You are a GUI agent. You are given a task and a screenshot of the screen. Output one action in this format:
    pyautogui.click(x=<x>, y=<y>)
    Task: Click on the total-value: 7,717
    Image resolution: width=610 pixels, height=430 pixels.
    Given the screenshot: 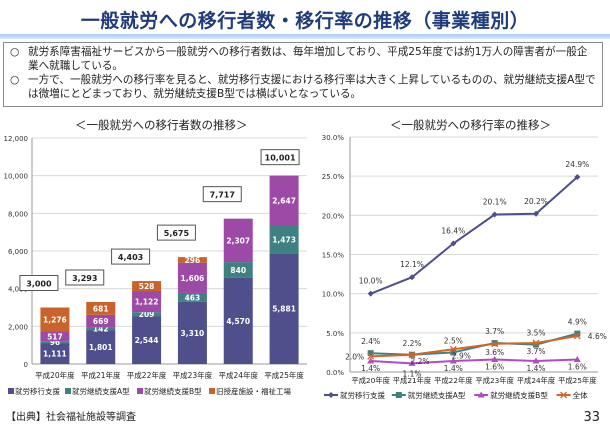 What is the action you would take?
    pyautogui.click(x=222, y=195)
    